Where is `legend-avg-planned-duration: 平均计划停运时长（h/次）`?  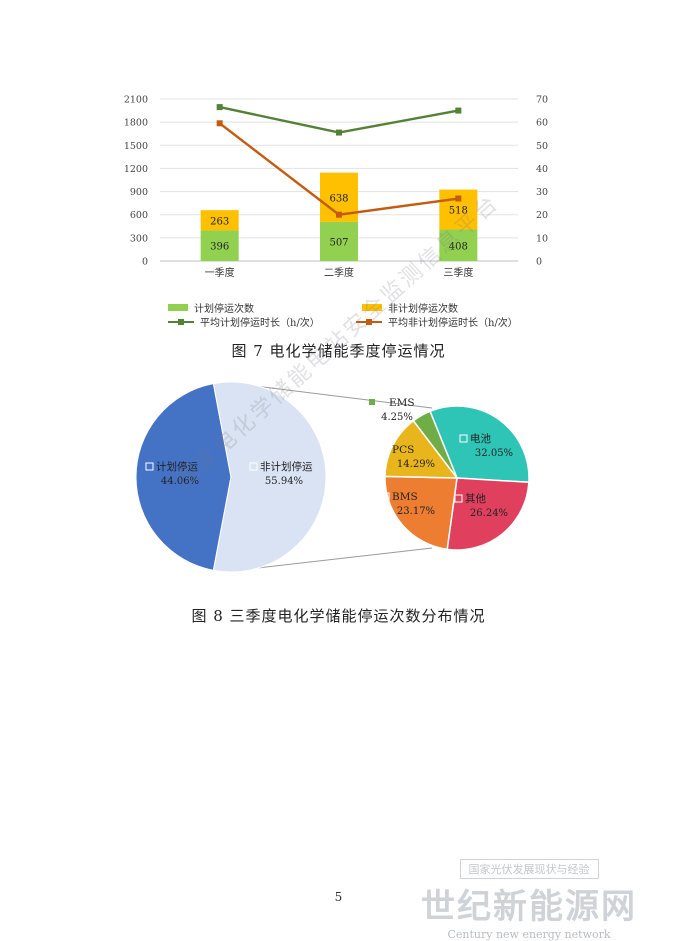
legend-avg-planned-duration: 平均计划停运时长（h/次） is located at coordinates (244, 321).